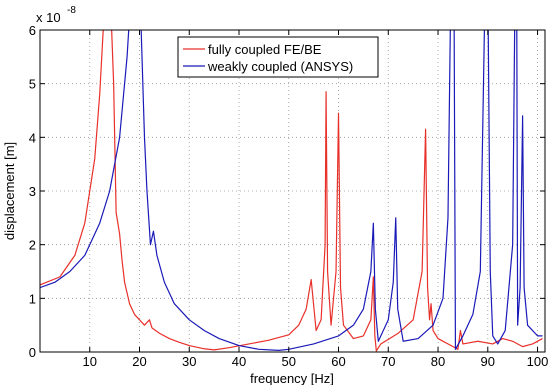 This screenshot has width=554, height=390. I want to click on x-tick-label: 80, so click(438, 361).